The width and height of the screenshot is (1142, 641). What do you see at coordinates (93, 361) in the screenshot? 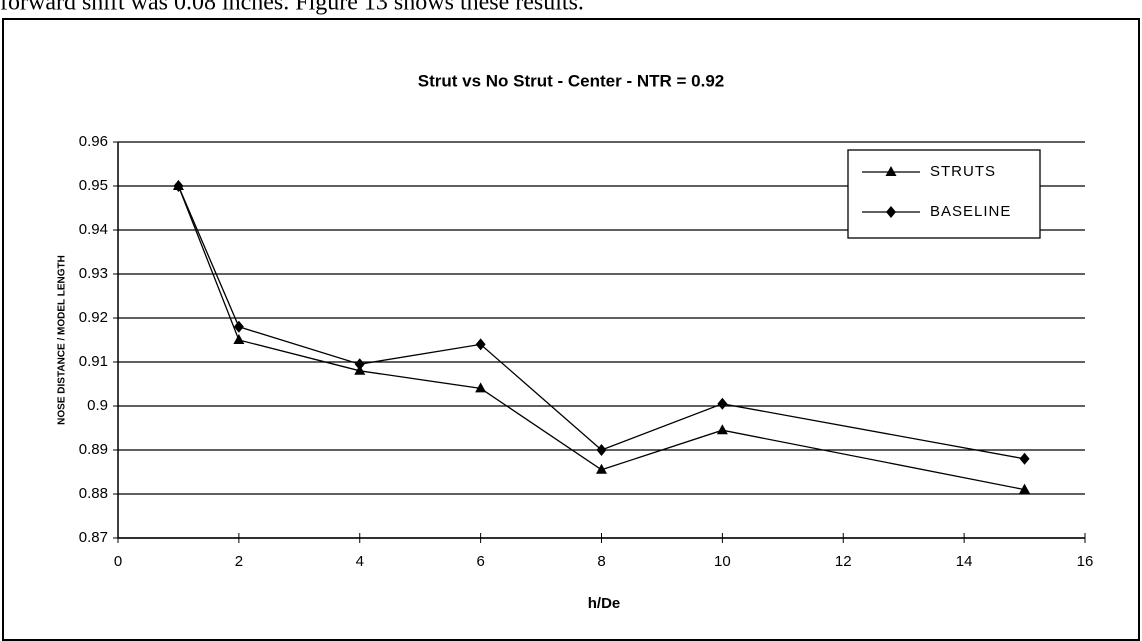
I see `y-tick-label: 0.91` at bounding box center [93, 361].